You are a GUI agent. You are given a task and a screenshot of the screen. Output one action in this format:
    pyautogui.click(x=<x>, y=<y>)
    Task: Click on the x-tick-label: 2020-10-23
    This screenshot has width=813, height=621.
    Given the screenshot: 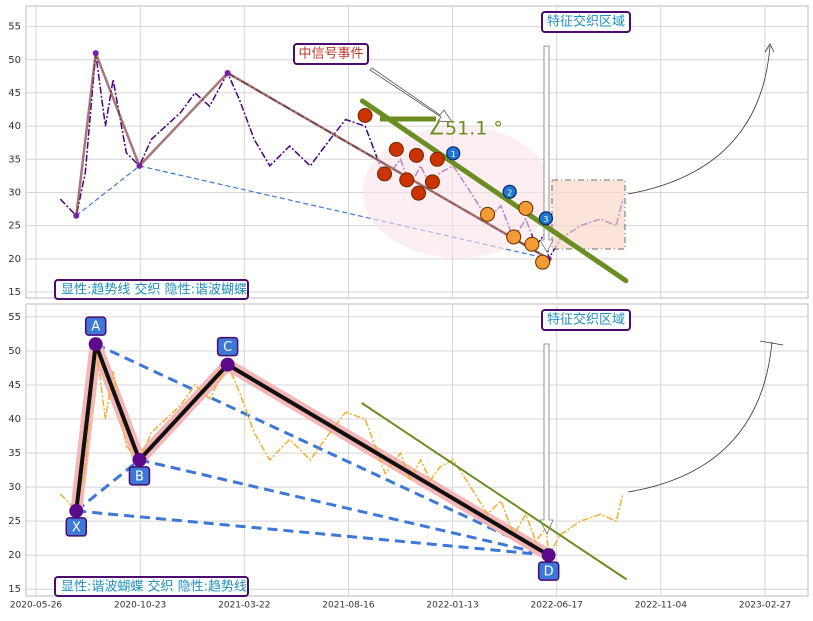 What is the action you would take?
    pyautogui.click(x=140, y=606)
    